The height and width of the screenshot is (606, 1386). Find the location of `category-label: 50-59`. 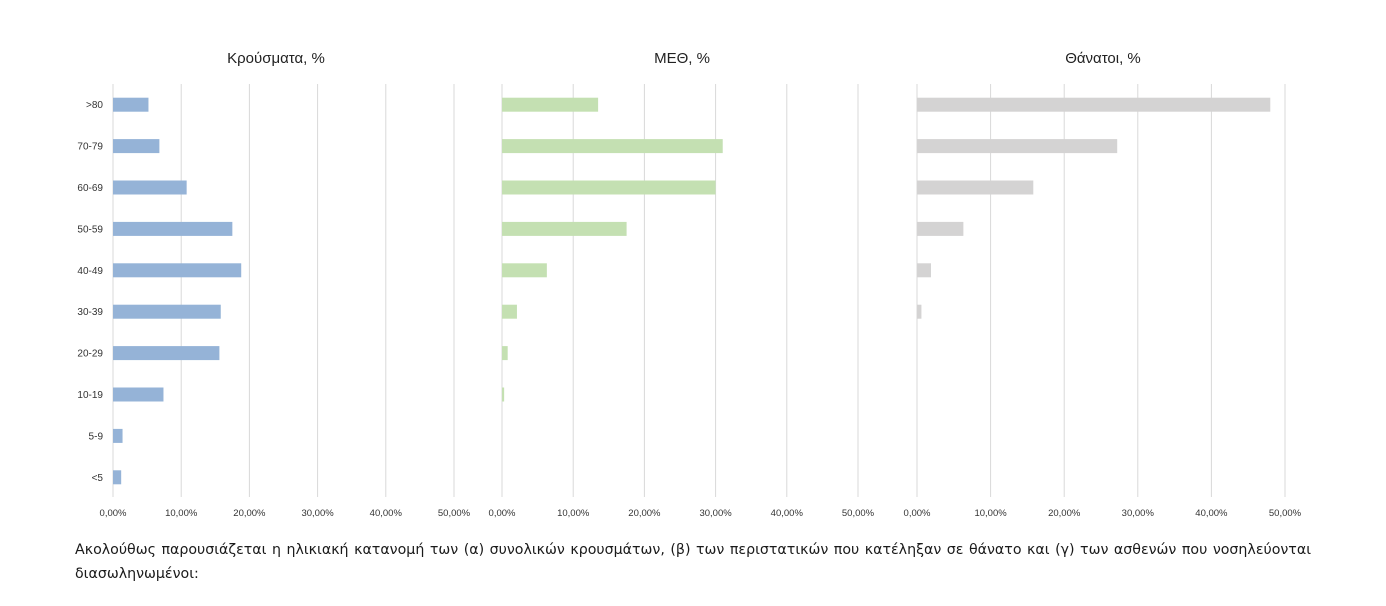

category-label: 50-59 is located at coordinates (90, 229).